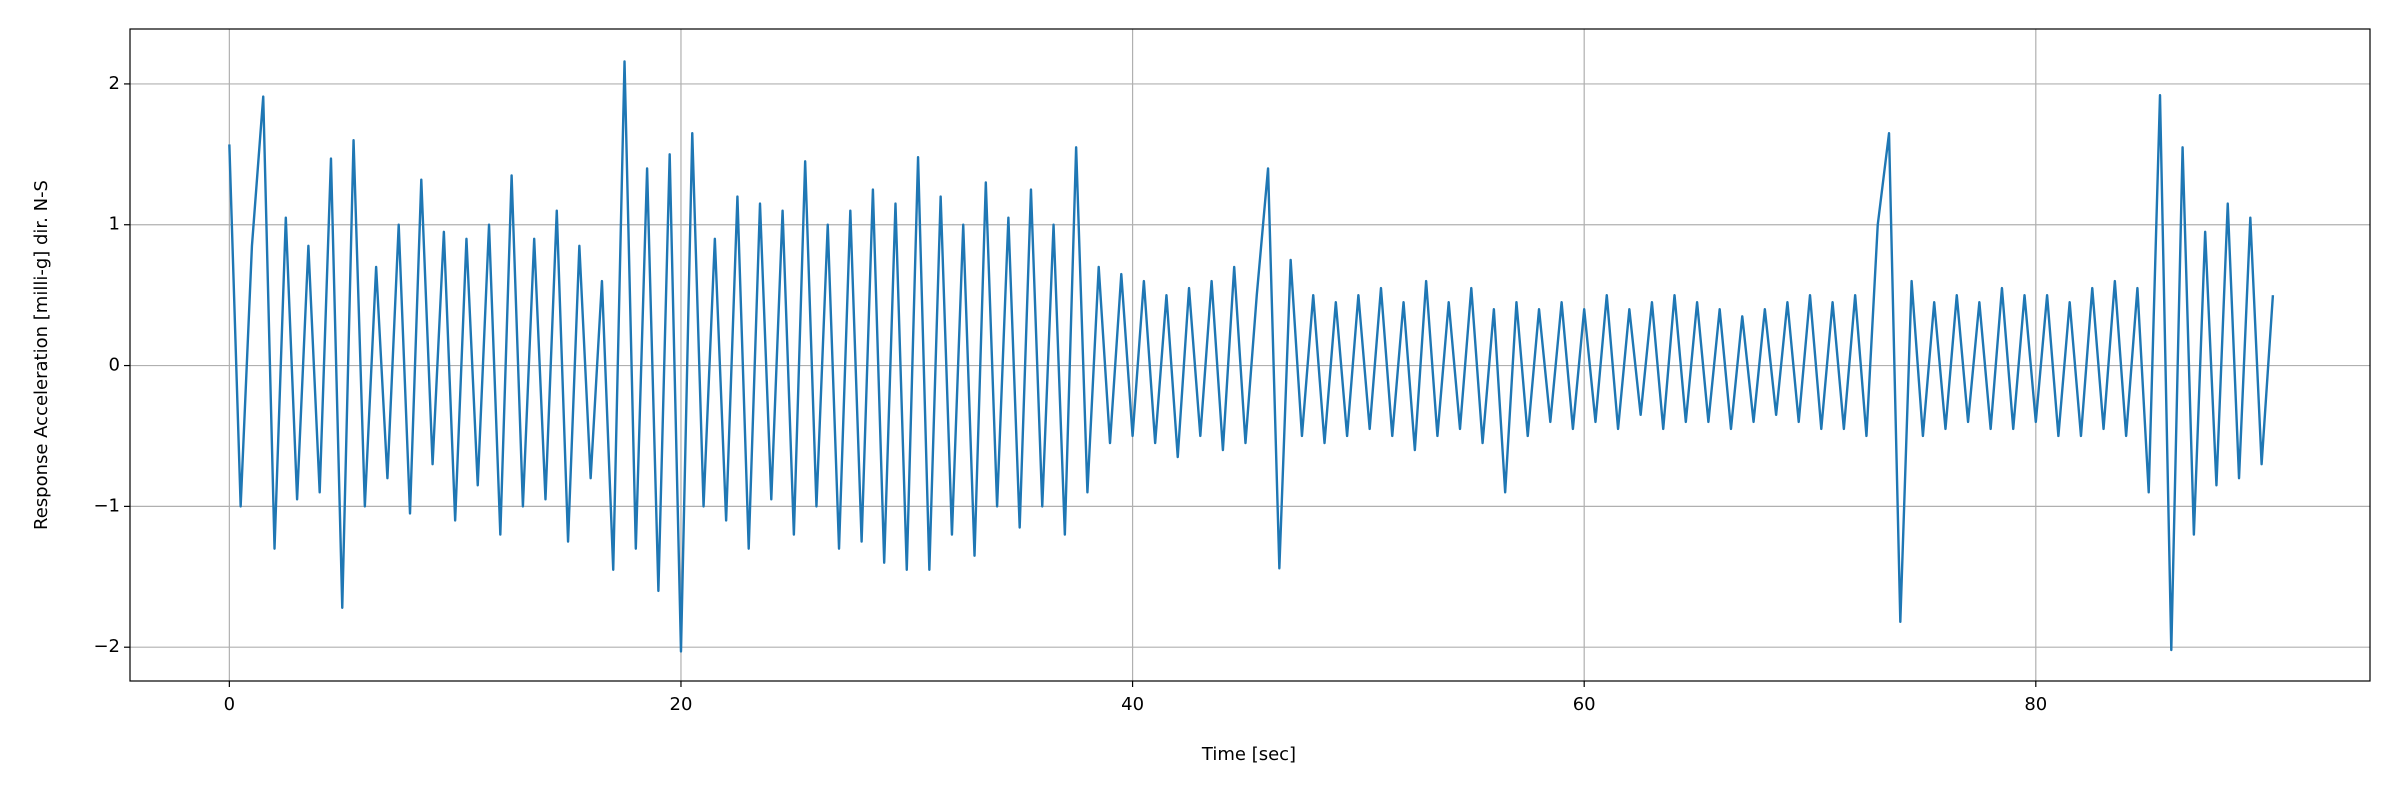 This screenshot has height=800, width=2400. What do you see at coordinates (41, 355) in the screenshot?
I see `y-axis-label: Response Acceleration [milli-g] dir. N-S` at bounding box center [41, 355].